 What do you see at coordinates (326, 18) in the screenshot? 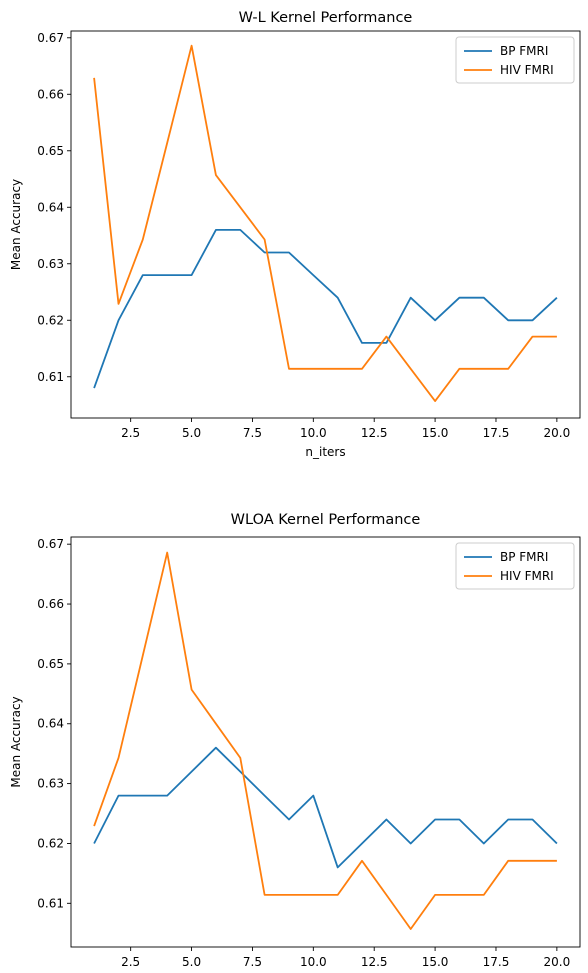
I see `chart-title: W-L Kernel Performance` at bounding box center [326, 18].